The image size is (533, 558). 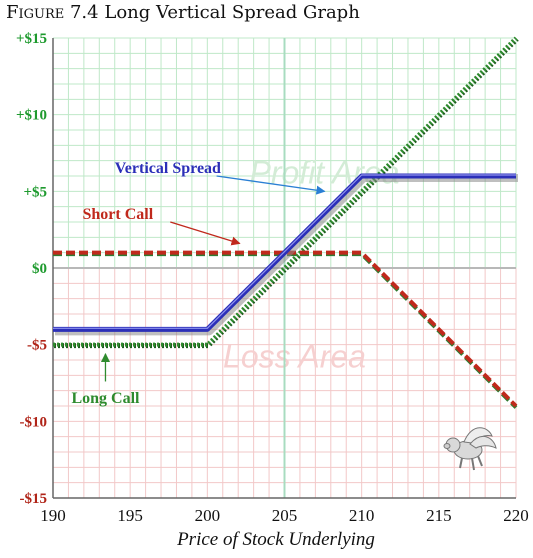 What do you see at coordinates (168, 168) in the screenshot?
I see `series-annotation: Vertical Spread` at bounding box center [168, 168].